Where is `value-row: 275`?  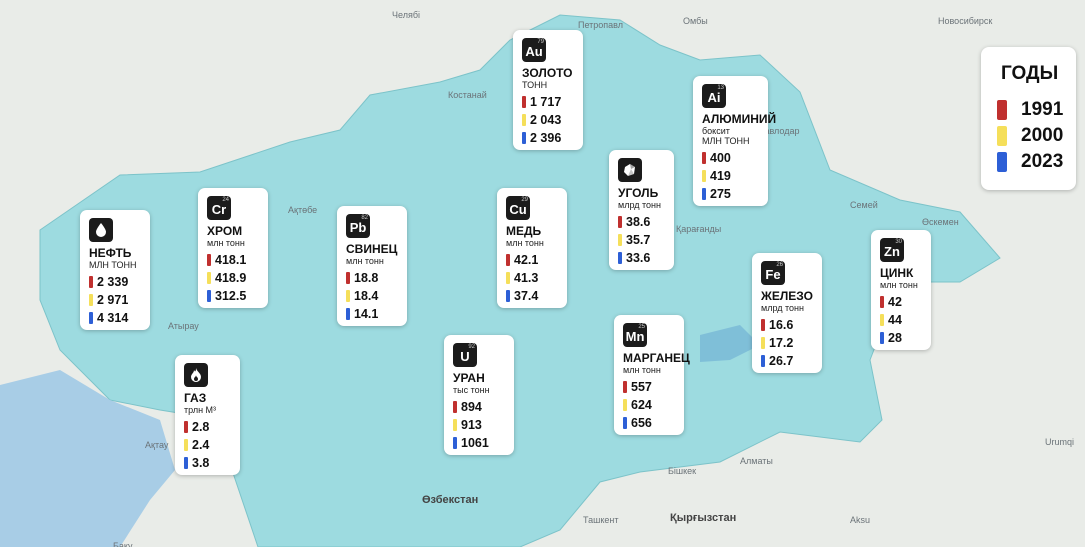 value-row: 275 is located at coordinates (731, 193).